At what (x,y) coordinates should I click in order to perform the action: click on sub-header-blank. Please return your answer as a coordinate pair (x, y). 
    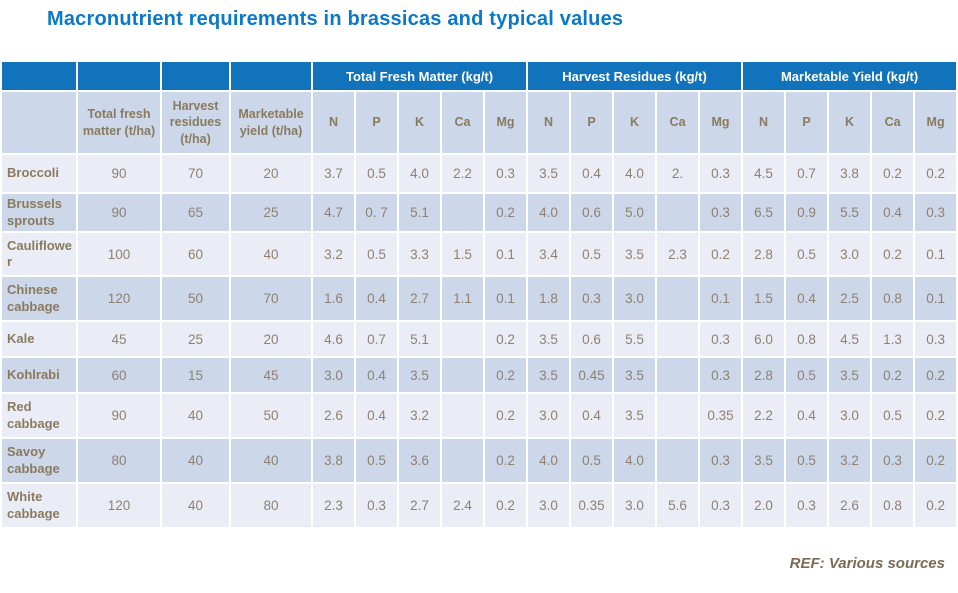
    Looking at the image, I should click on (39, 122).